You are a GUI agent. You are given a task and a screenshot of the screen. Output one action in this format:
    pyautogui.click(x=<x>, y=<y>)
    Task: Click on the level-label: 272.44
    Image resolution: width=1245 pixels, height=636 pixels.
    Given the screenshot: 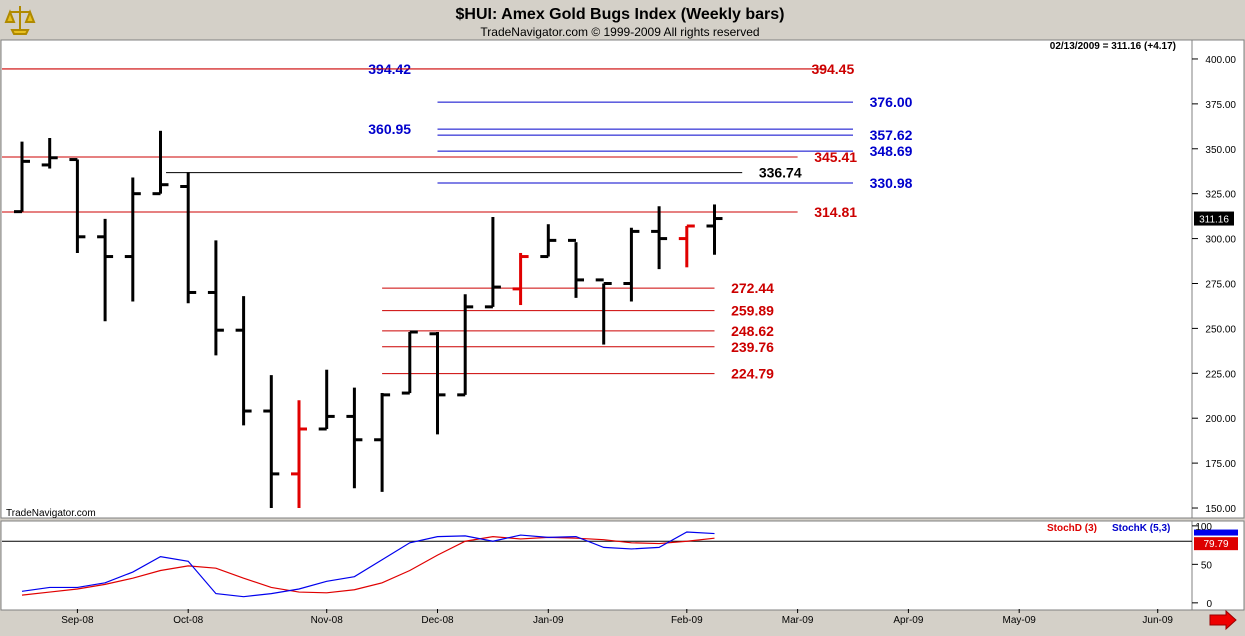 What is the action you would take?
    pyautogui.click(x=752, y=288)
    